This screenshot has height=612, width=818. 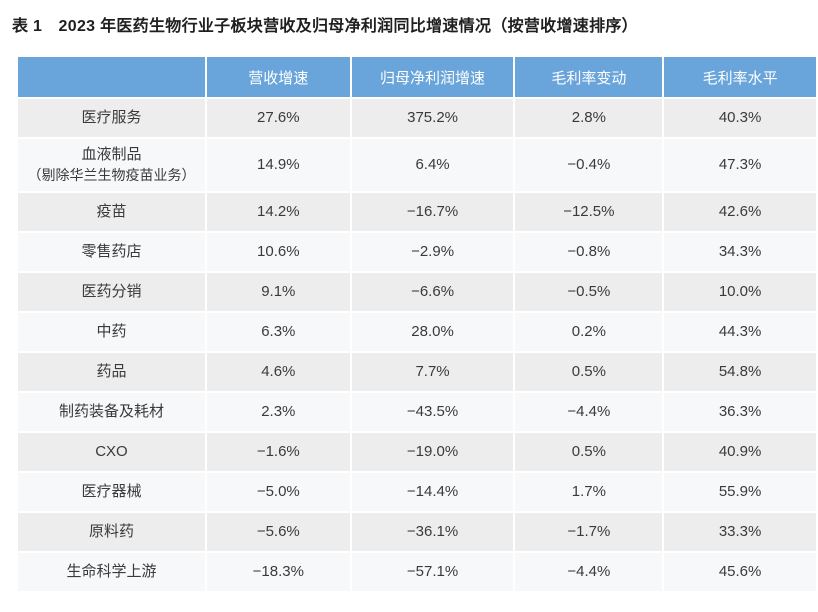 I want to click on table-row: 医疗服务 27.6% 375.2% 2.8% 40.3%, so click(x=417, y=118).